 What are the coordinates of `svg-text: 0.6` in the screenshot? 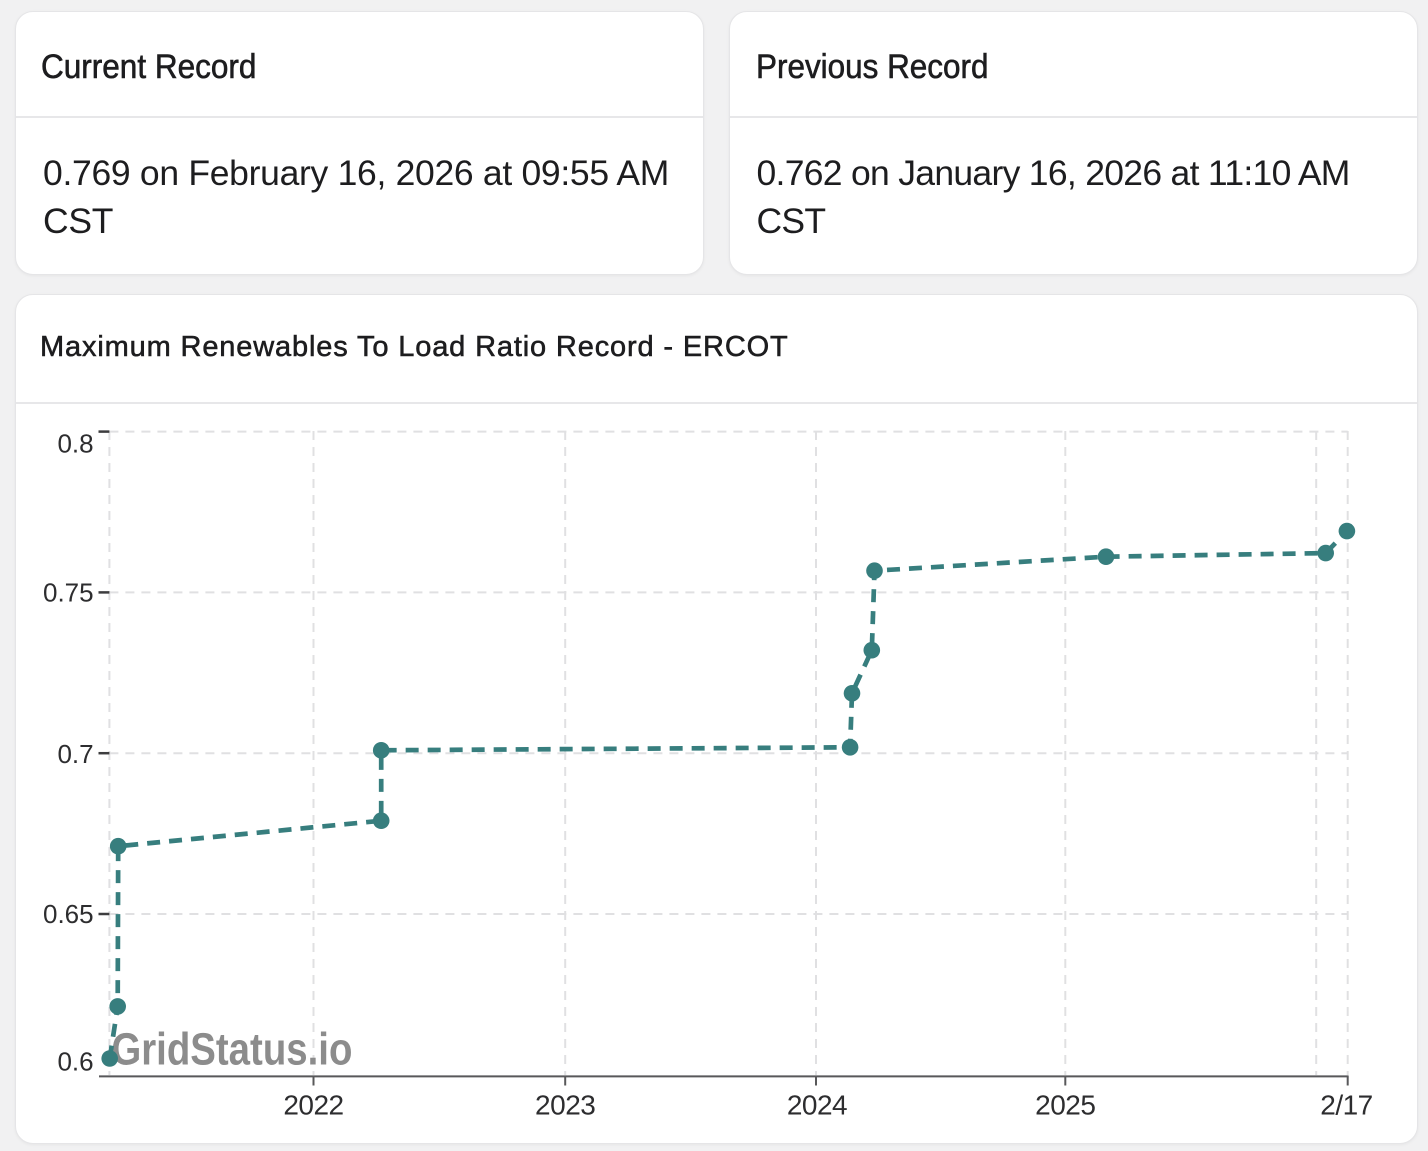 It's located at (75, 1062).